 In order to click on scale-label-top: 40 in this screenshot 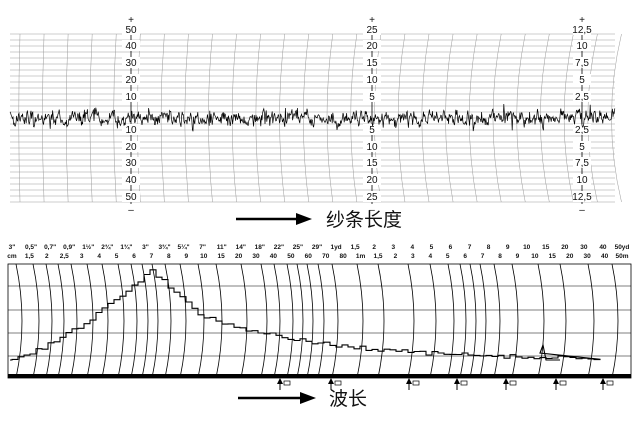, I will do `click(131, 46)`.